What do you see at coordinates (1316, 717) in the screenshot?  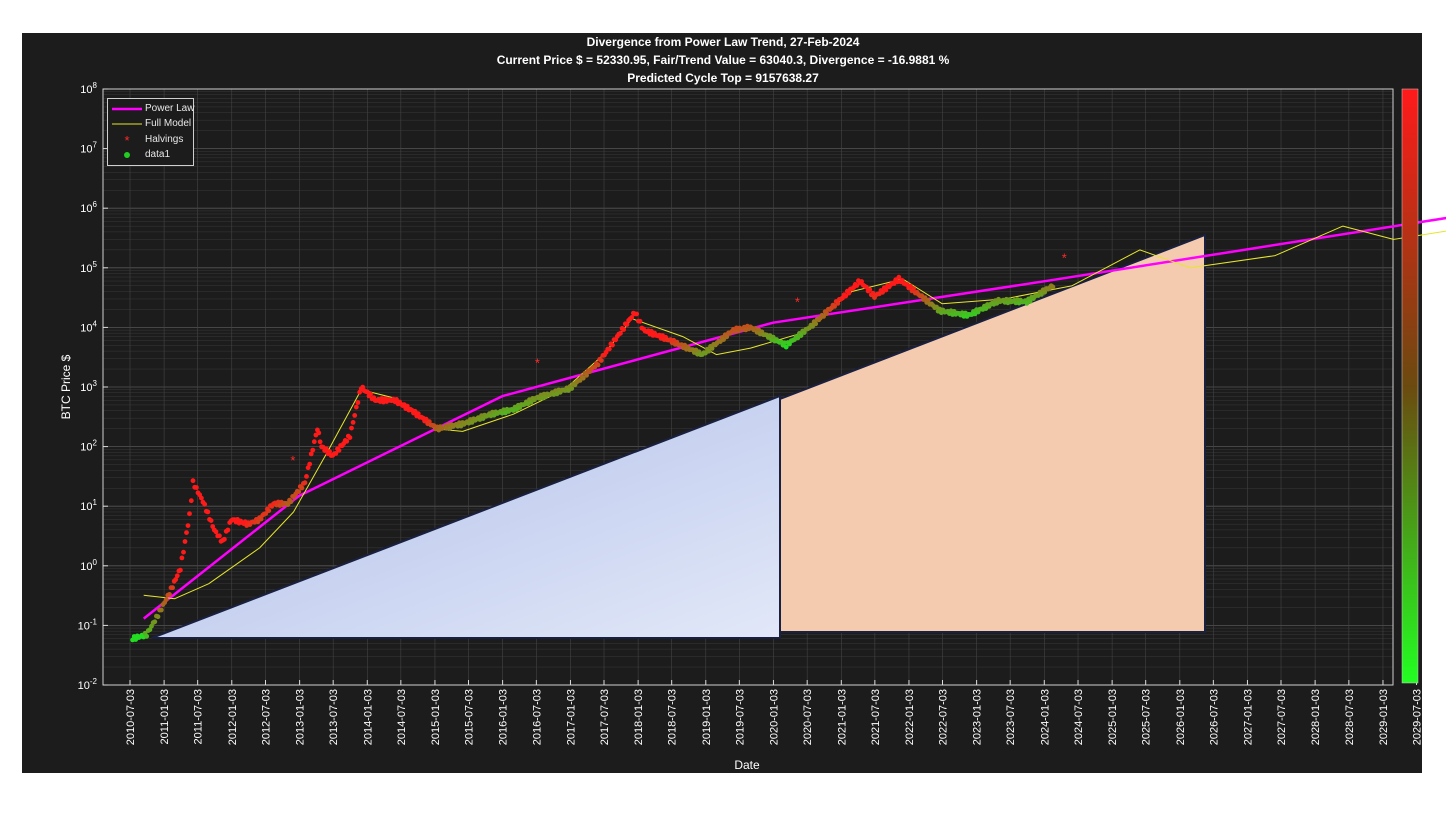 I see `x-tick-label: 2028-01-03` at bounding box center [1316, 717].